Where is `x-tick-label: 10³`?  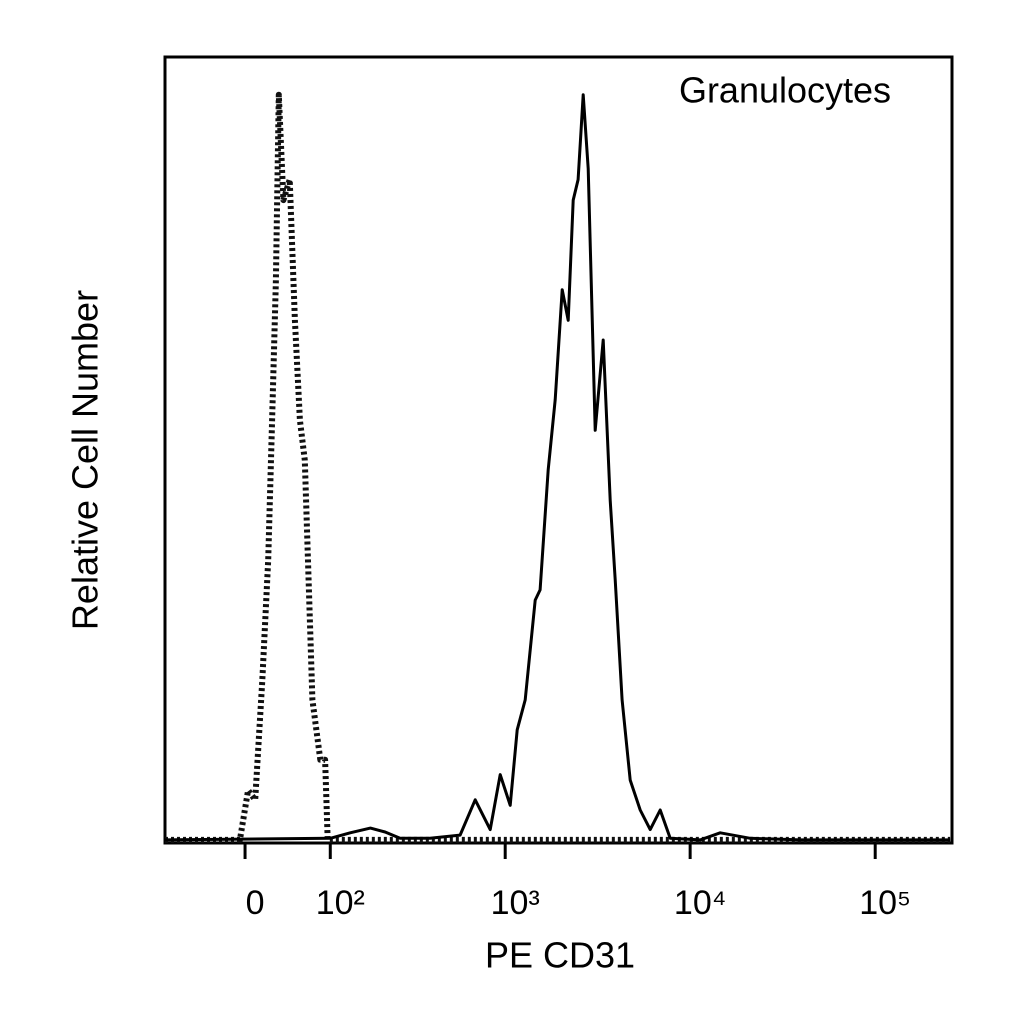
x-tick-label: 10³ is located at coordinates (515, 903).